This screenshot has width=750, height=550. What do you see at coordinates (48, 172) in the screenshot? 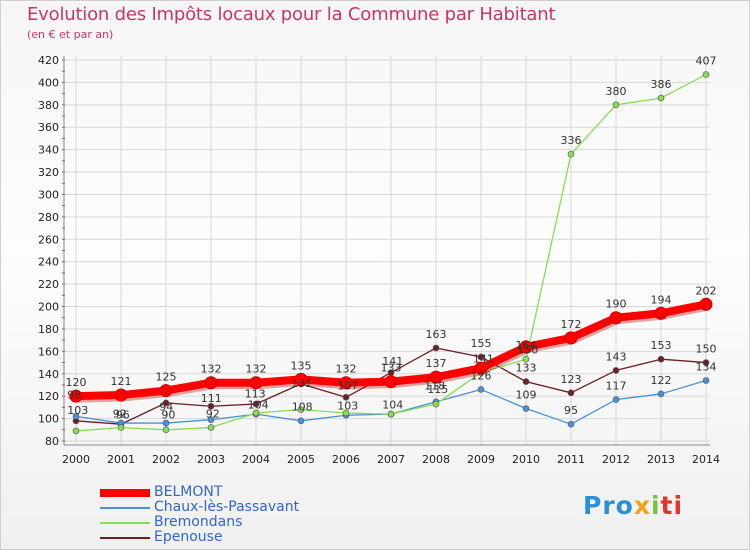
I see `y-tick-label: 320` at bounding box center [48, 172].